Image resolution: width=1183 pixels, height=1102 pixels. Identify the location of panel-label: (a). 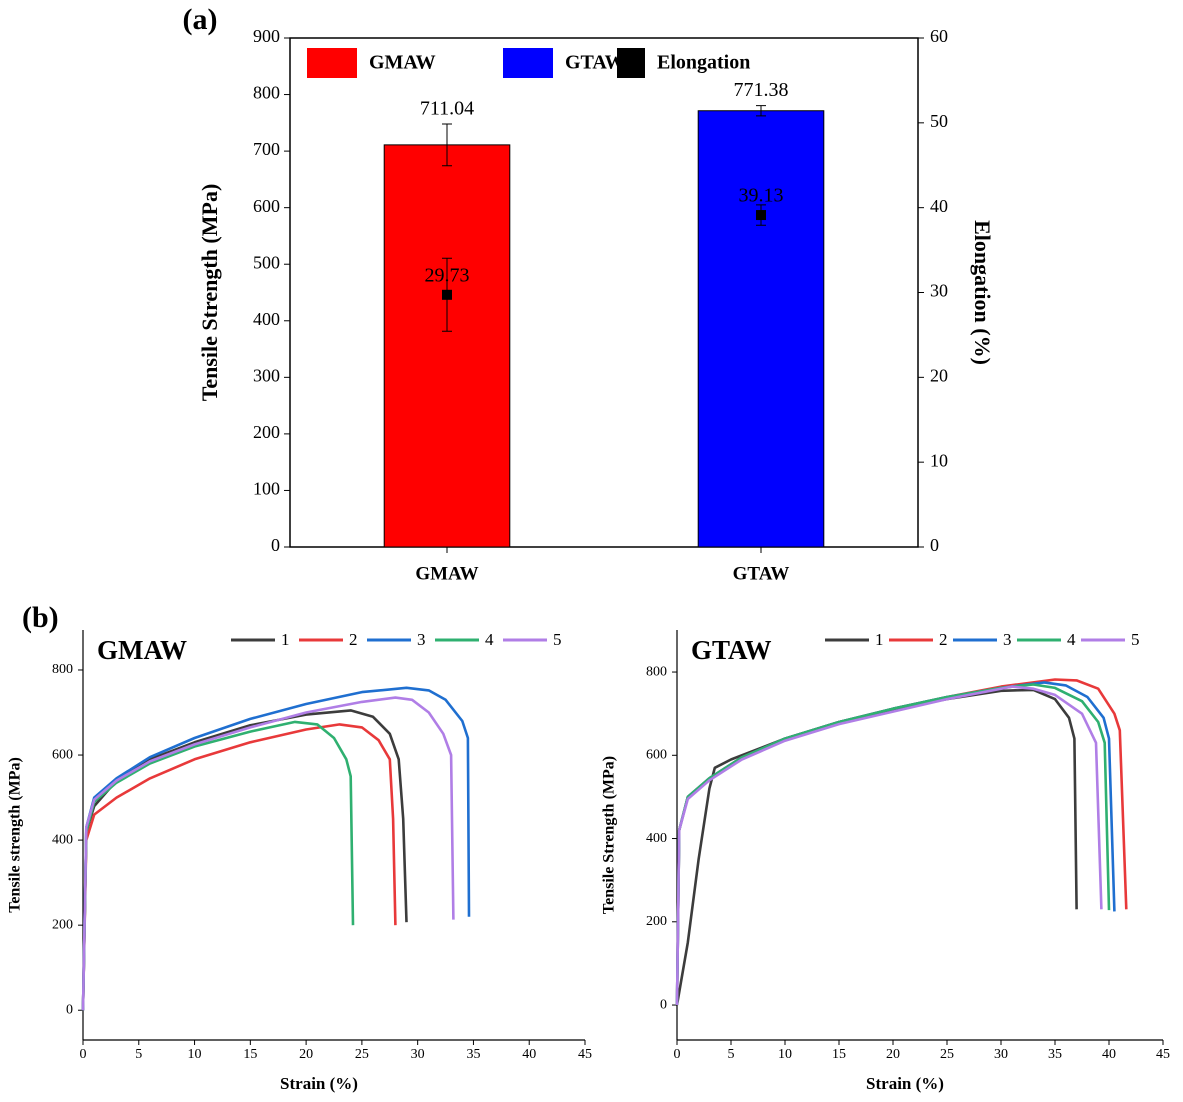
(200, 19).